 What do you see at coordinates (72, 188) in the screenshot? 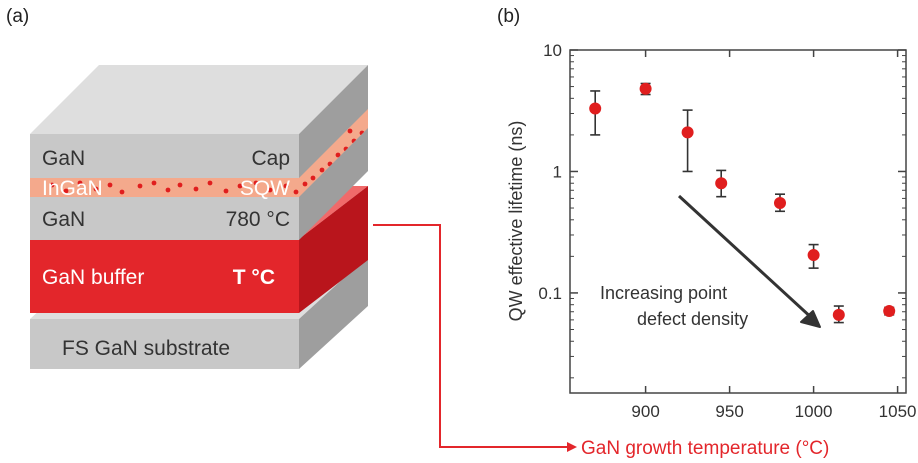
I see `qw-material-label: InGaN` at bounding box center [72, 188].